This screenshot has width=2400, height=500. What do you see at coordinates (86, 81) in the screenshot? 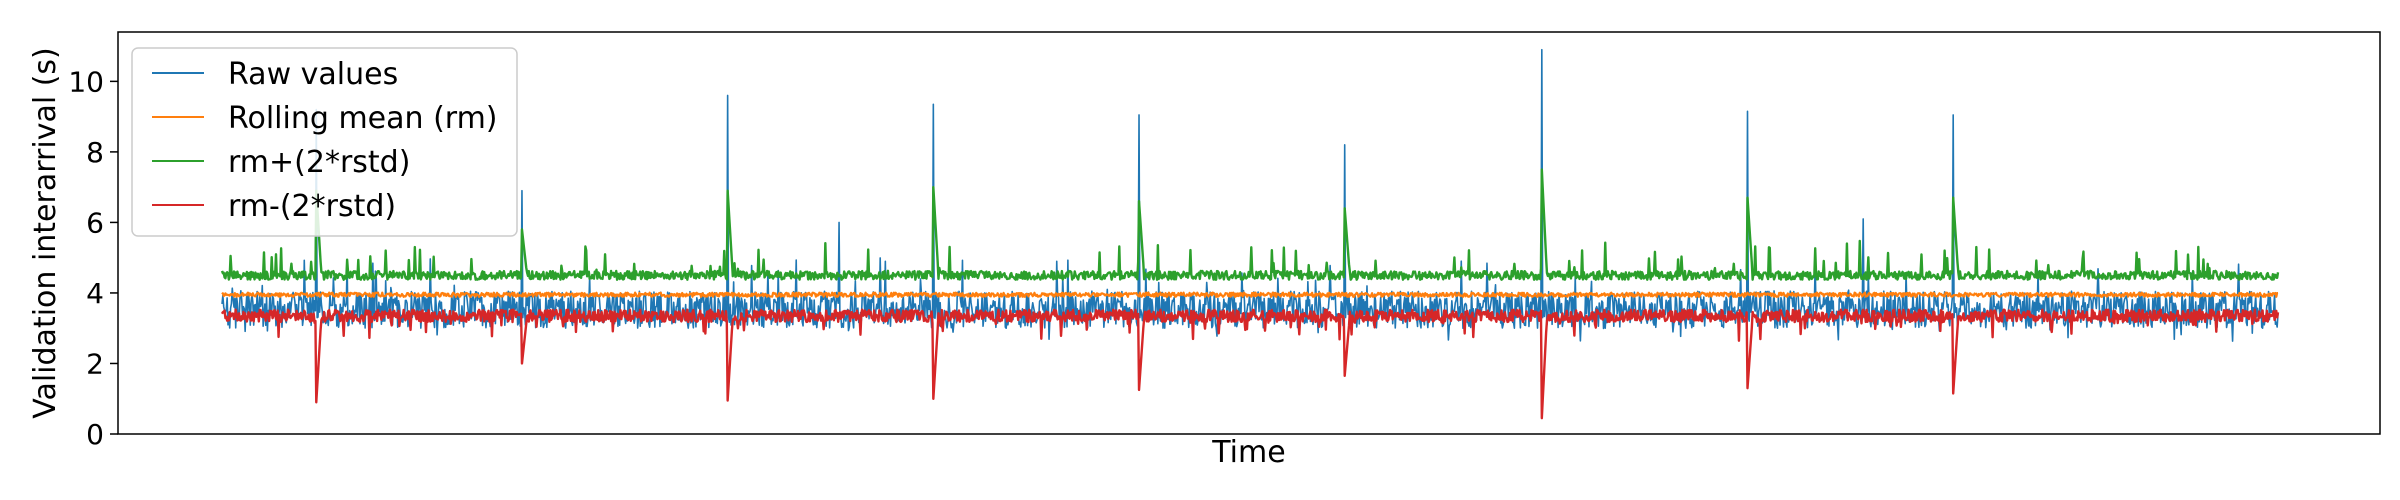
I see `y-tick-label: 10` at bounding box center [86, 81].